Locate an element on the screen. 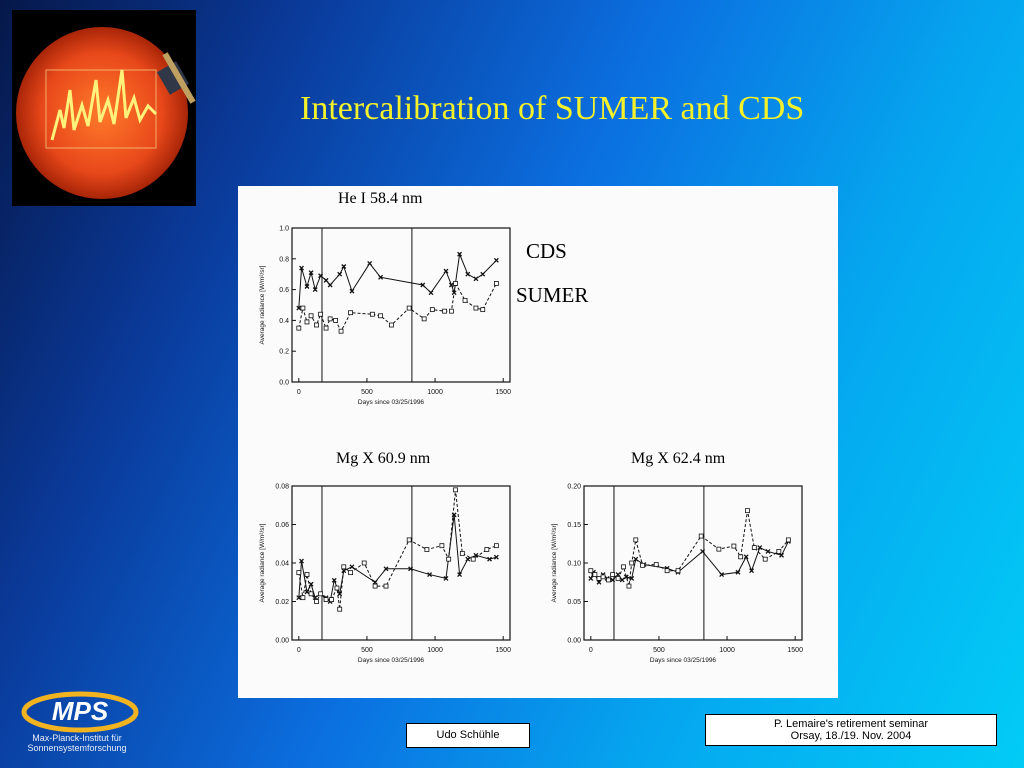 Image resolution: width=1024 pixels, height=768 pixels. chart-title-he: He I 58.4 nm is located at coordinates (380, 198).